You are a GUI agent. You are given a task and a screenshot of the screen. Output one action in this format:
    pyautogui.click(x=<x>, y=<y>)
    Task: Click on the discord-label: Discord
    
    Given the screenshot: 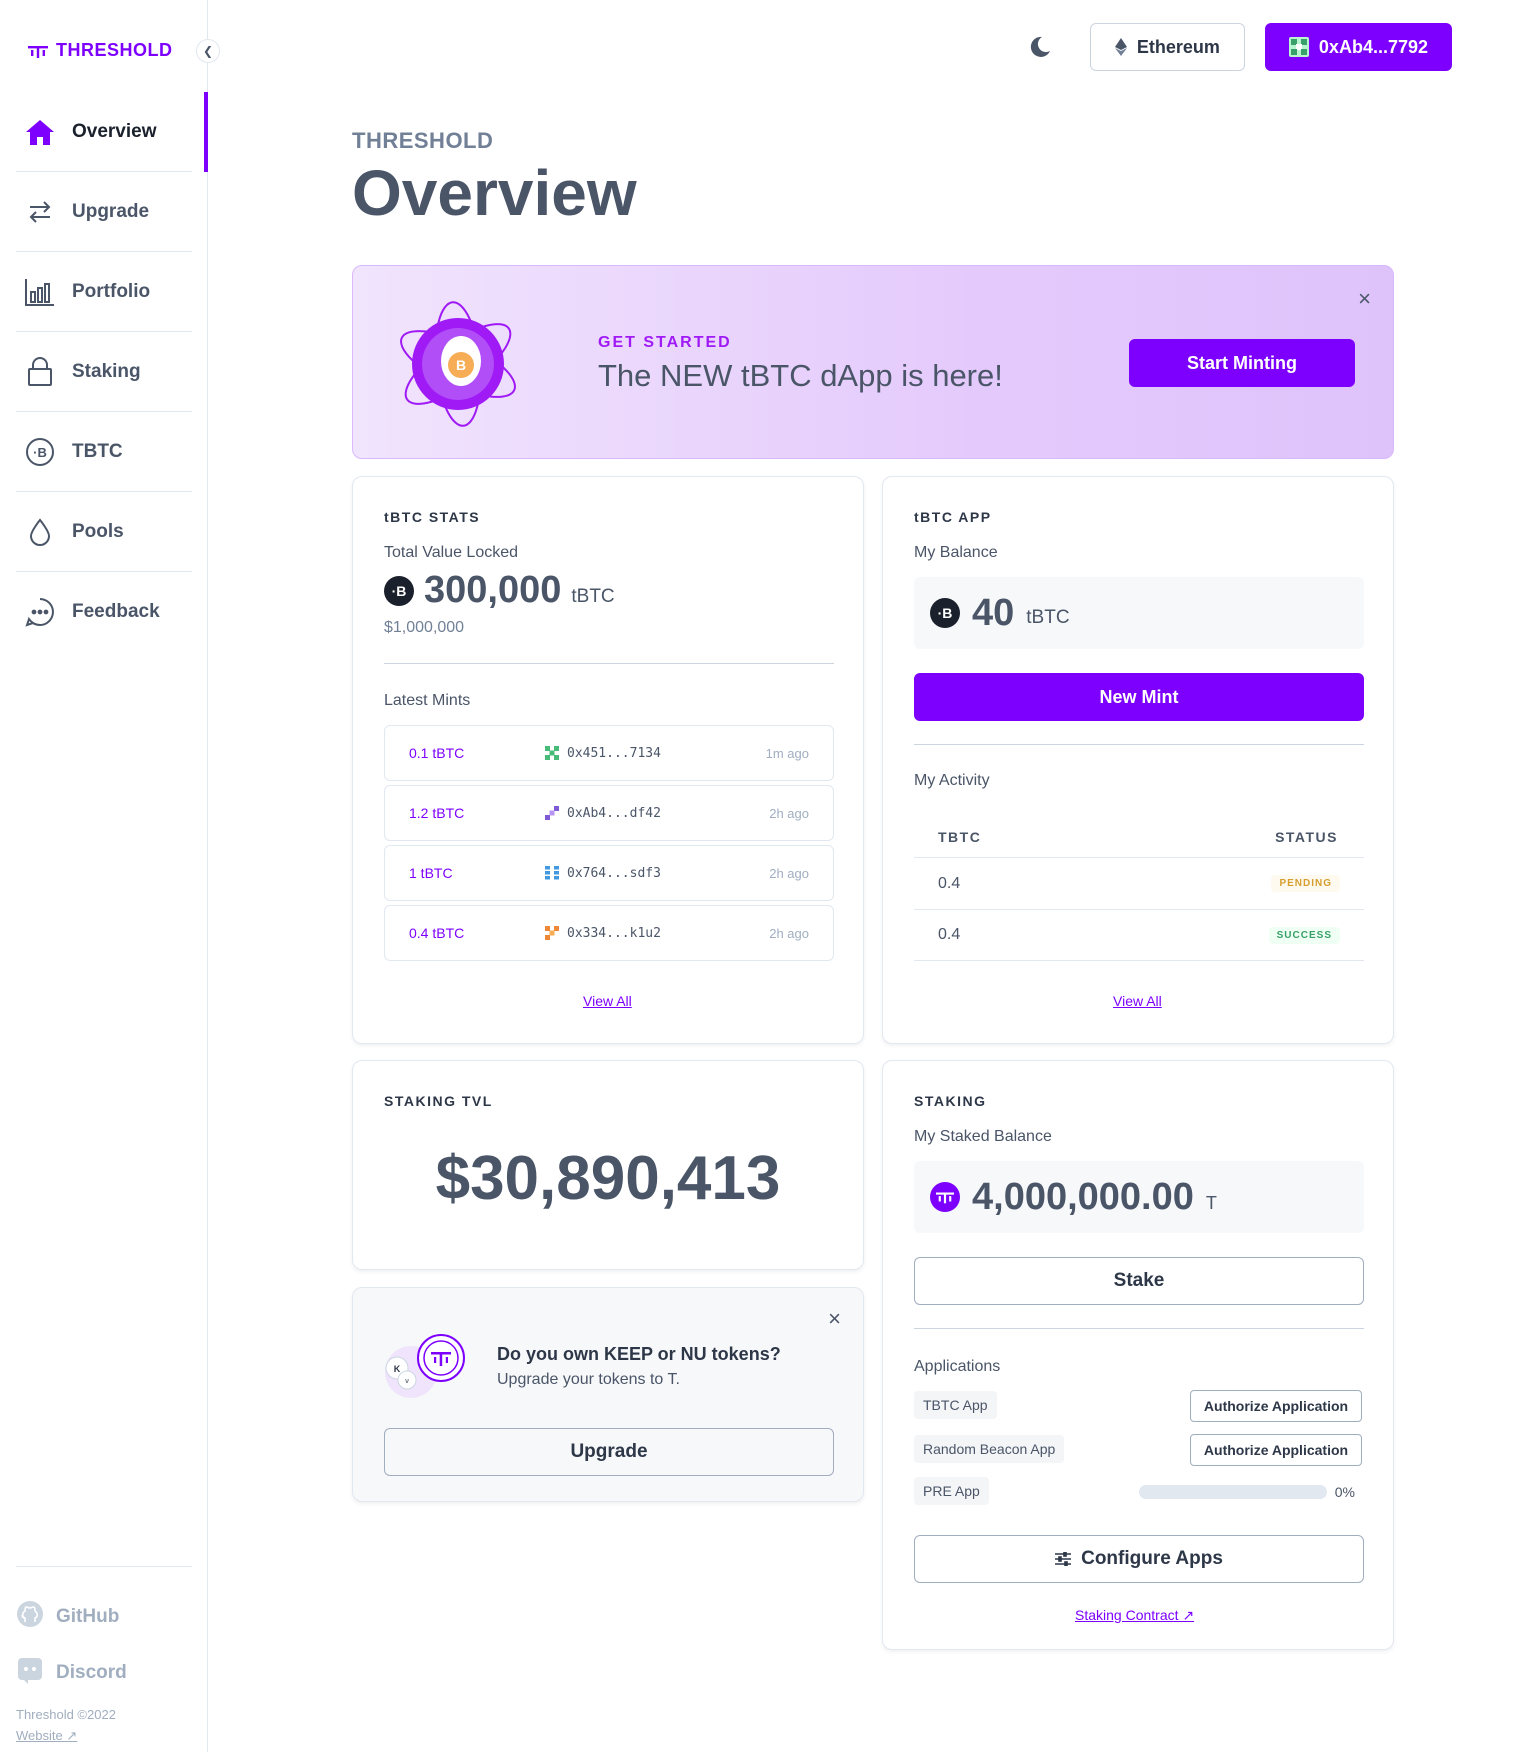 What is the action you would take?
    pyautogui.click(x=91, y=1672)
    